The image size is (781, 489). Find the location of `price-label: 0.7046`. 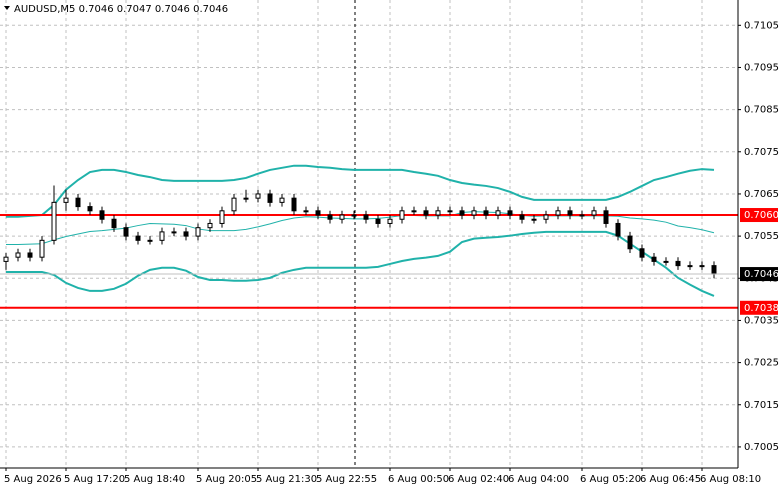

price-label: 0.7046 is located at coordinates (761, 274).